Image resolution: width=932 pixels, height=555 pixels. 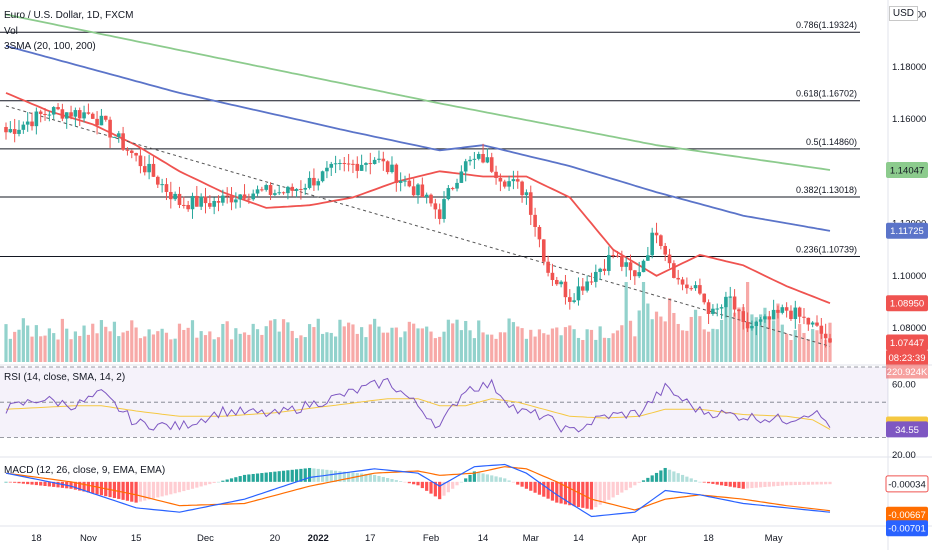 I want to click on currency-button: USD, so click(x=903, y=13).